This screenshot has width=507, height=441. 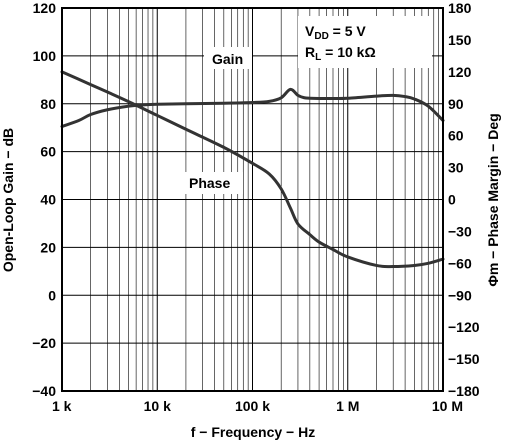 I want to click on y-right-tick-label: −150, so click(x=464, y=359).